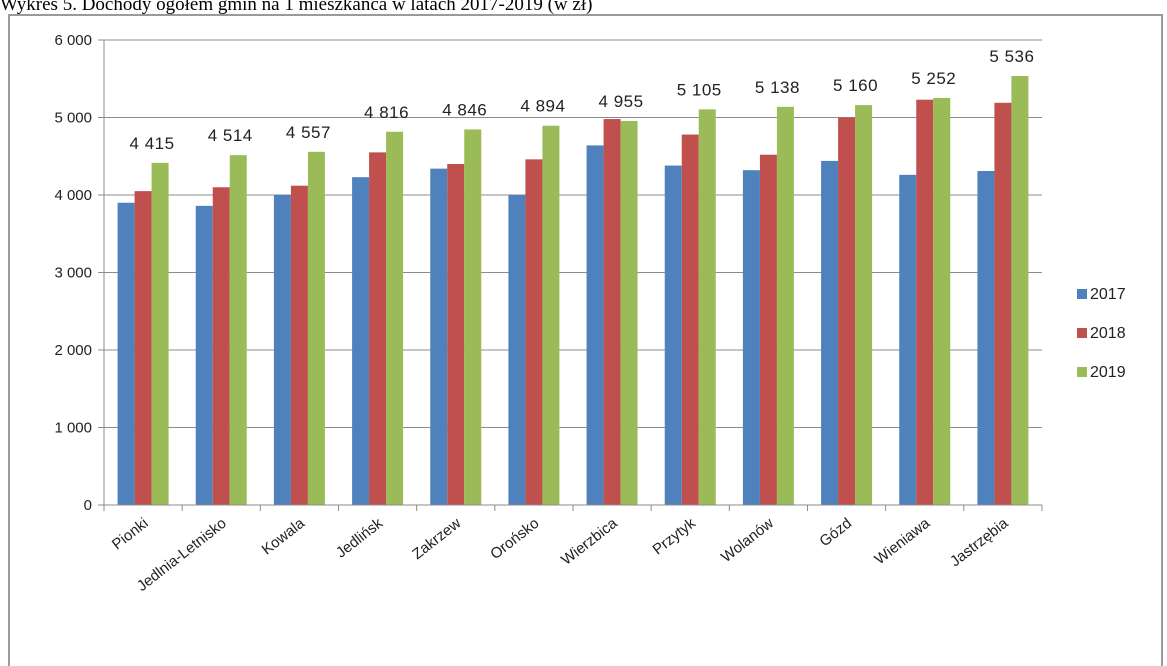  What do you see at coordinates (73, 273) in the screenshot?
I see `y-tick-label: 3 000` at bounding box center [73, 273].